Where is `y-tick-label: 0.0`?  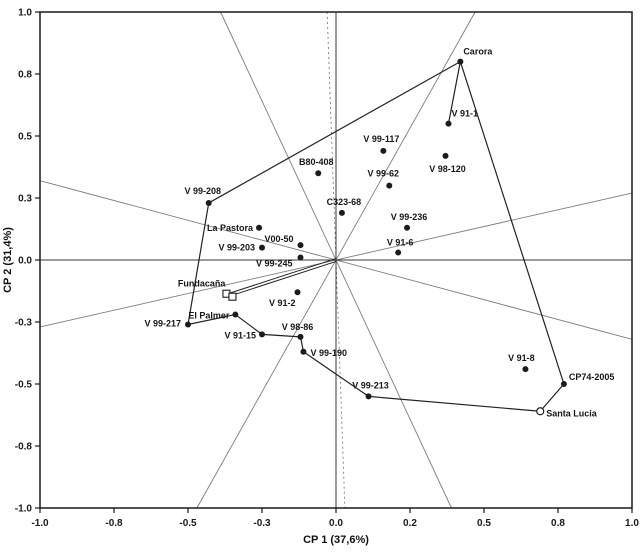 y-tick-label: 0.0 is located at coordinates (25, 261).